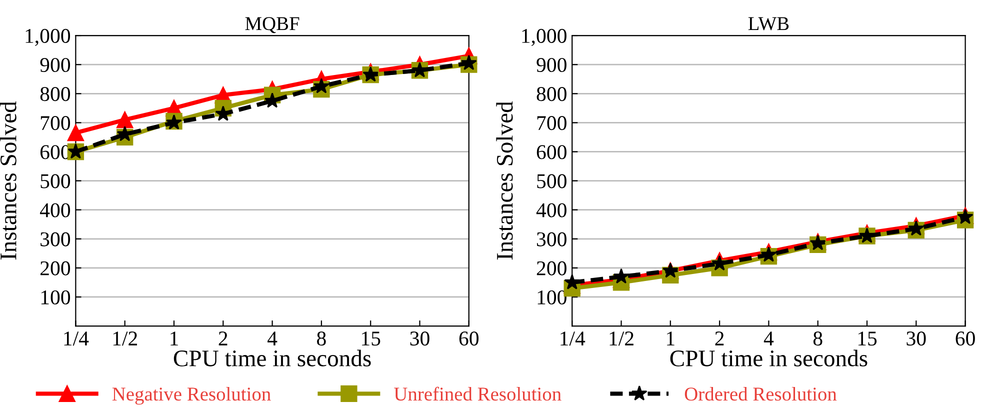 This screenshot has width=983, height=418. Describe the element at coordinates (55, 297) in the screenshot. I see `y-tick-label: 100` at that location.